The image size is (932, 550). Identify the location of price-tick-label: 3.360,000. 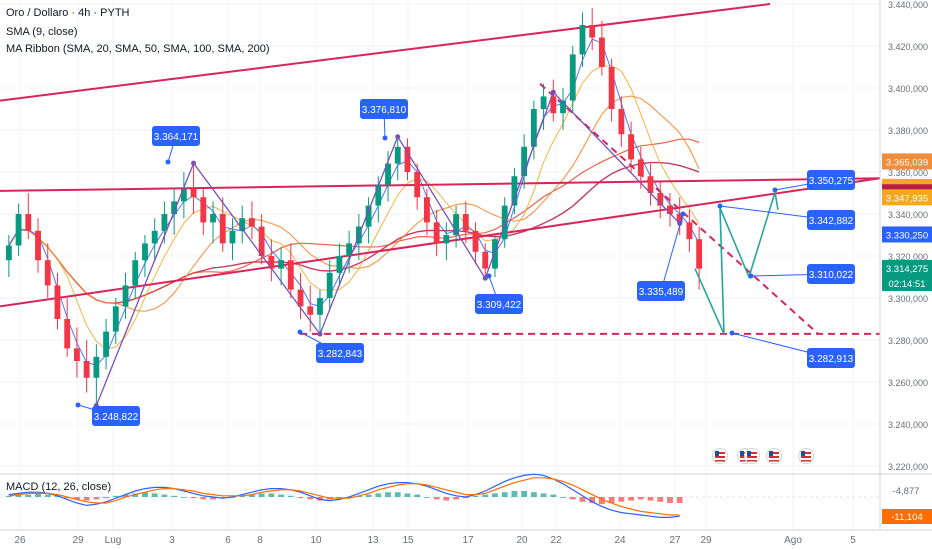
(908, 173).